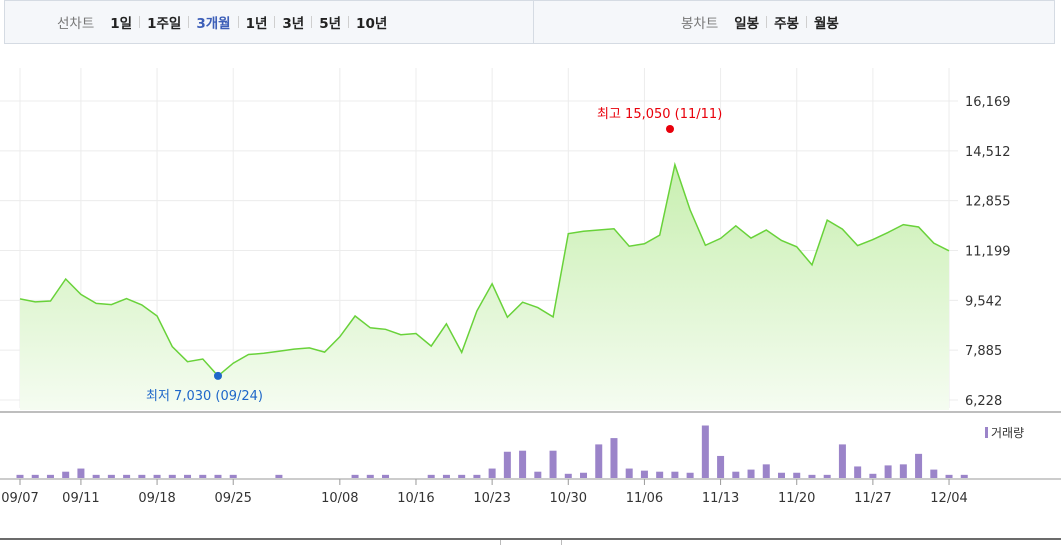 Image resolution: width=1061 pixels, height=545 pixels. Describe the element at coordinates (293, 24) in the screenshot. I see `tab-3y: 3년` at that location.